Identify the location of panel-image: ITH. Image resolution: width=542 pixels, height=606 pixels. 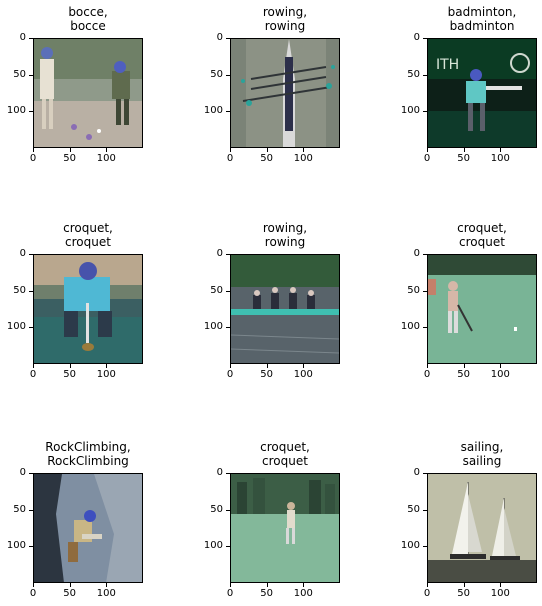
(482, 93).